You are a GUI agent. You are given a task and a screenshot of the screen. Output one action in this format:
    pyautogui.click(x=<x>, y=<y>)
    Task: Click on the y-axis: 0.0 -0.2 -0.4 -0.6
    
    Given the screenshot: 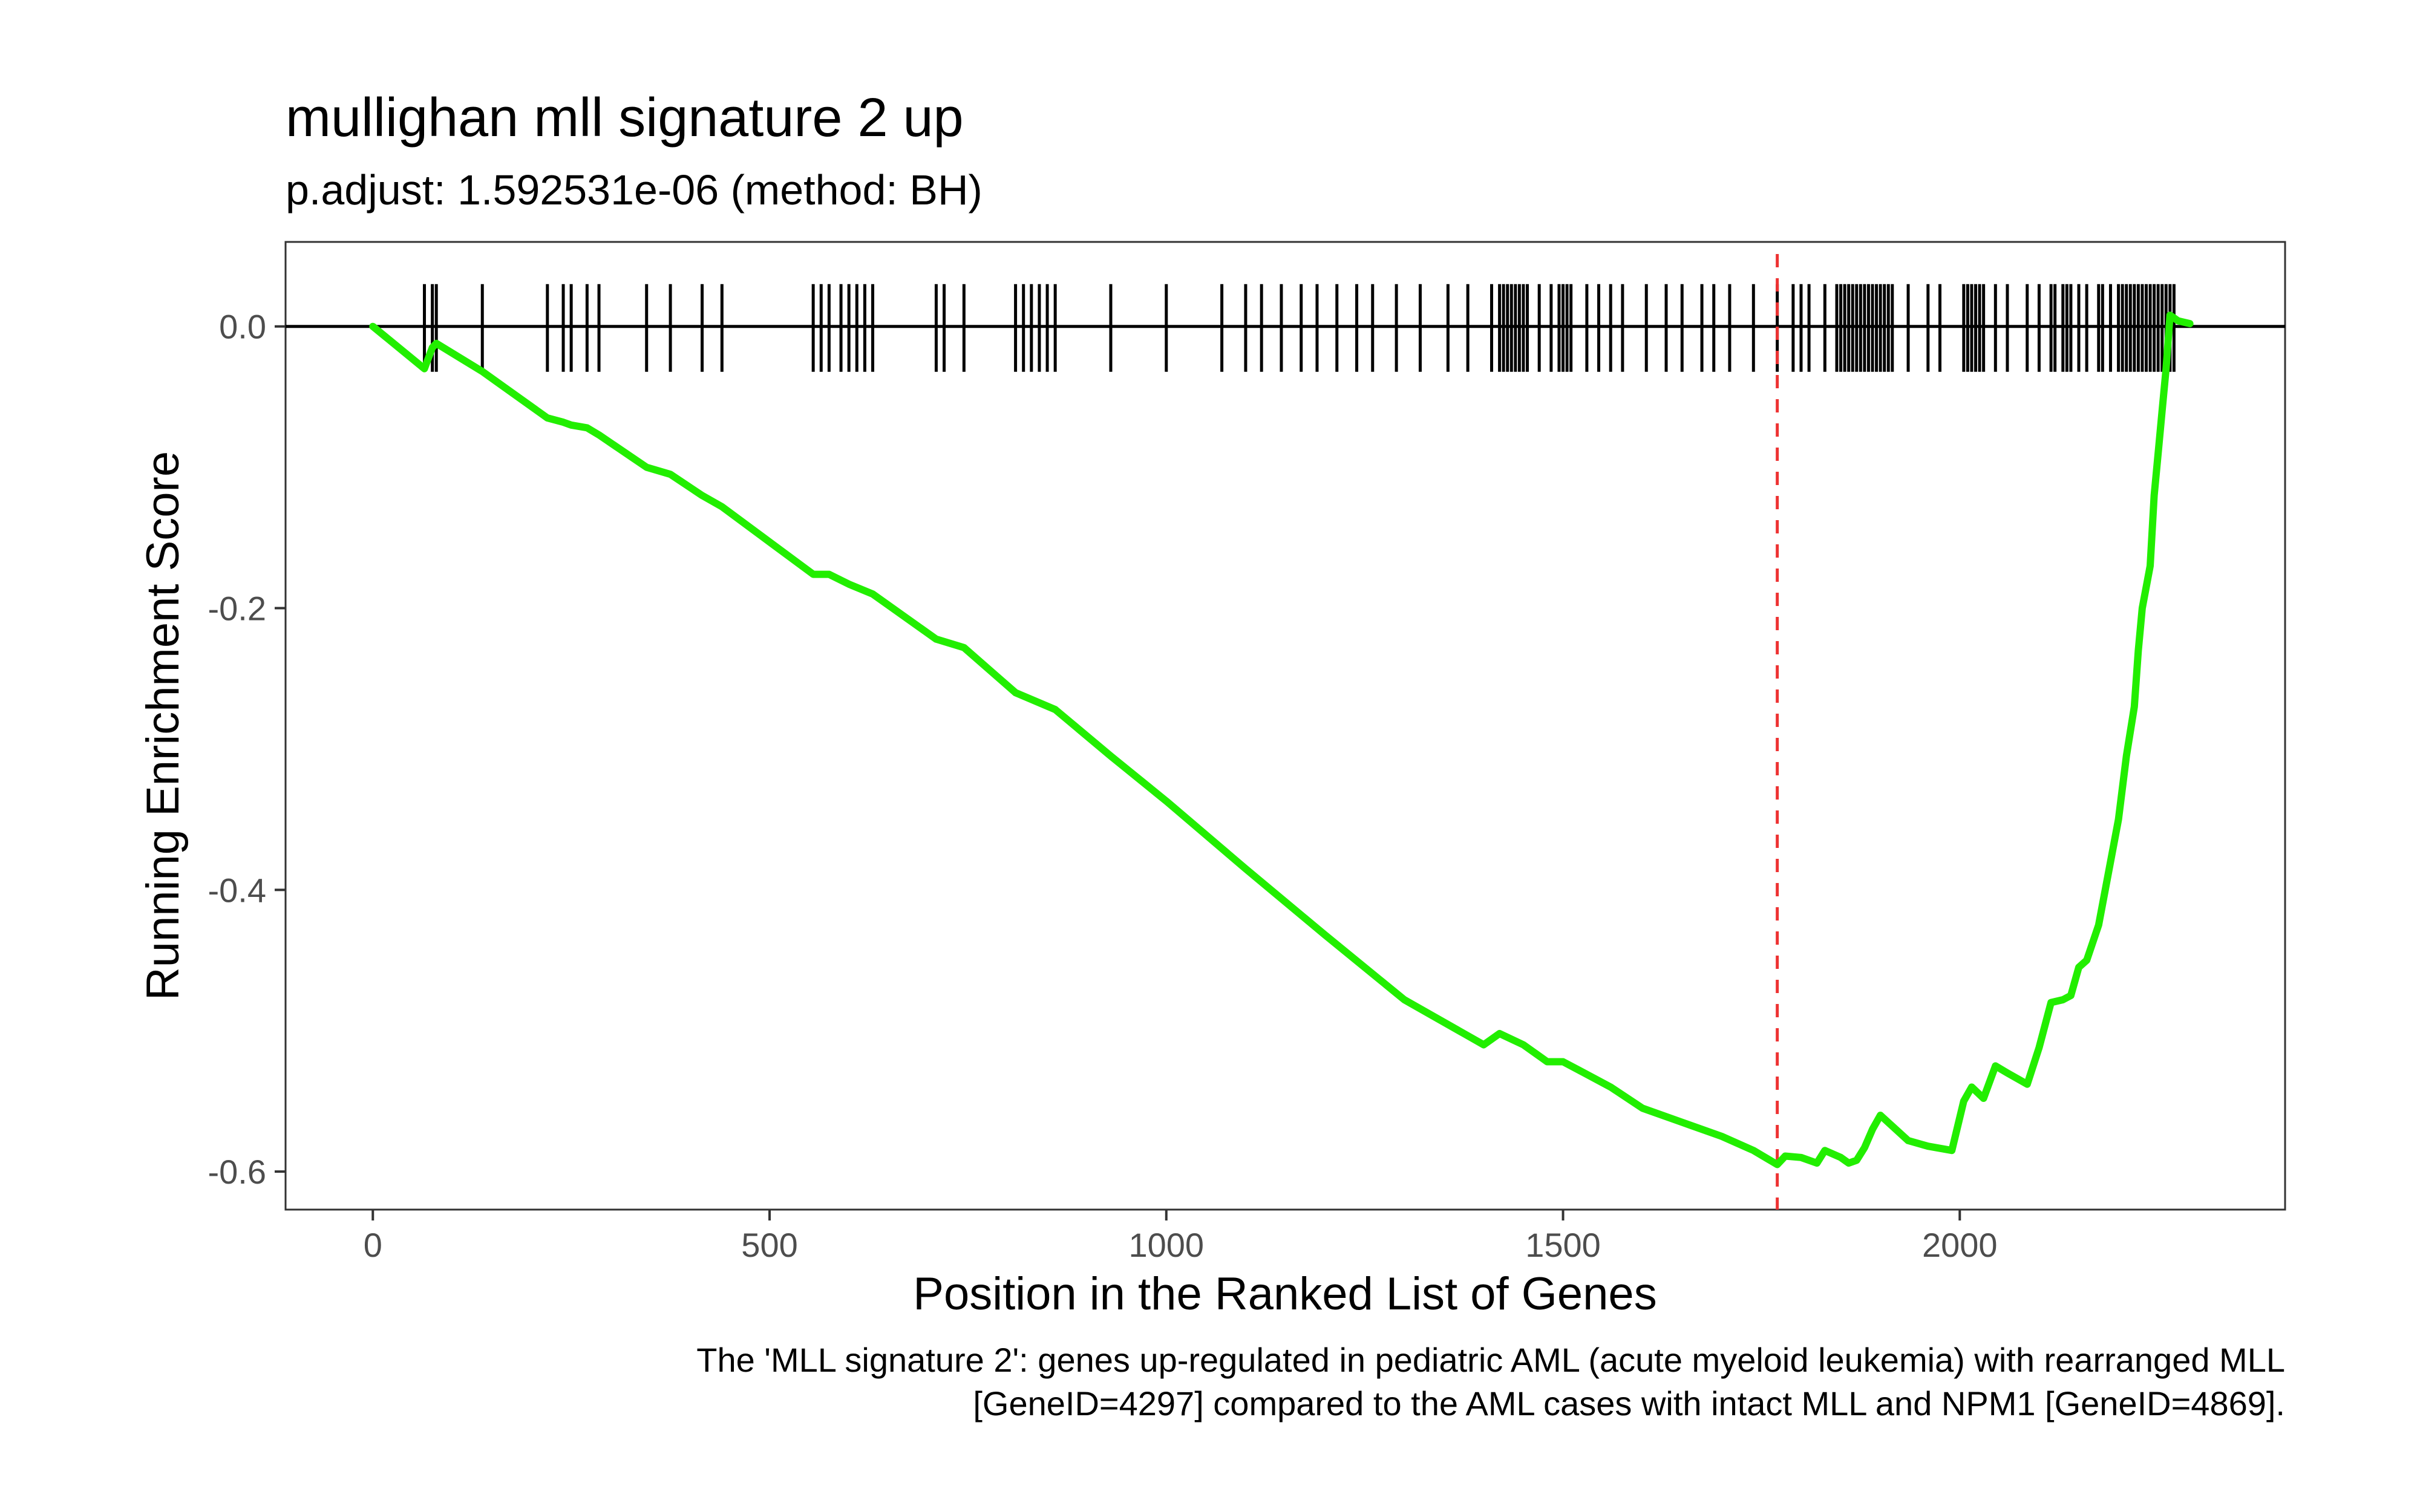 What is the action you would take?
    pyautogui.click(x=247, y=749)
    